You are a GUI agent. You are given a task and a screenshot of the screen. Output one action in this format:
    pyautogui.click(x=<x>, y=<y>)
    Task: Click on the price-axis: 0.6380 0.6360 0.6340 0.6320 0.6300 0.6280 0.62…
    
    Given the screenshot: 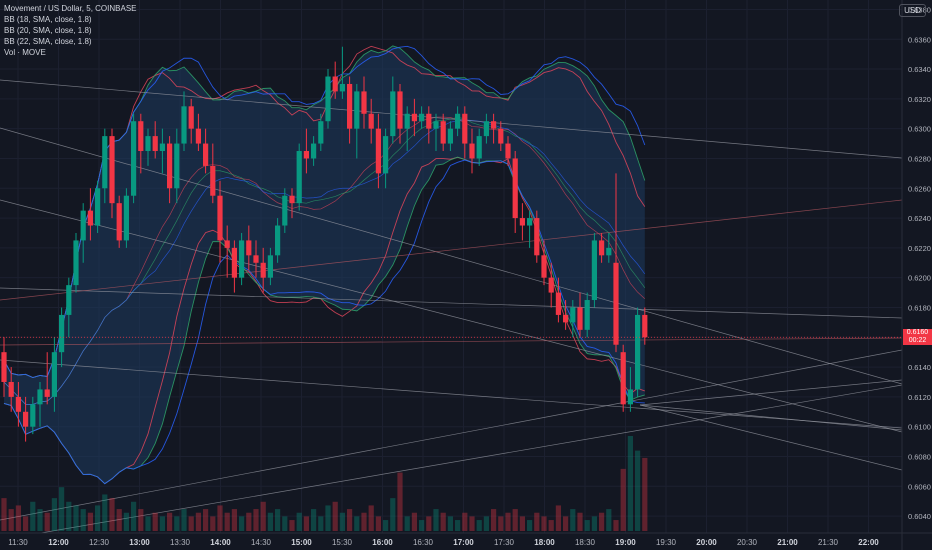 What is the action you would take?
    pyautogui.click(x=917, y=275)
    